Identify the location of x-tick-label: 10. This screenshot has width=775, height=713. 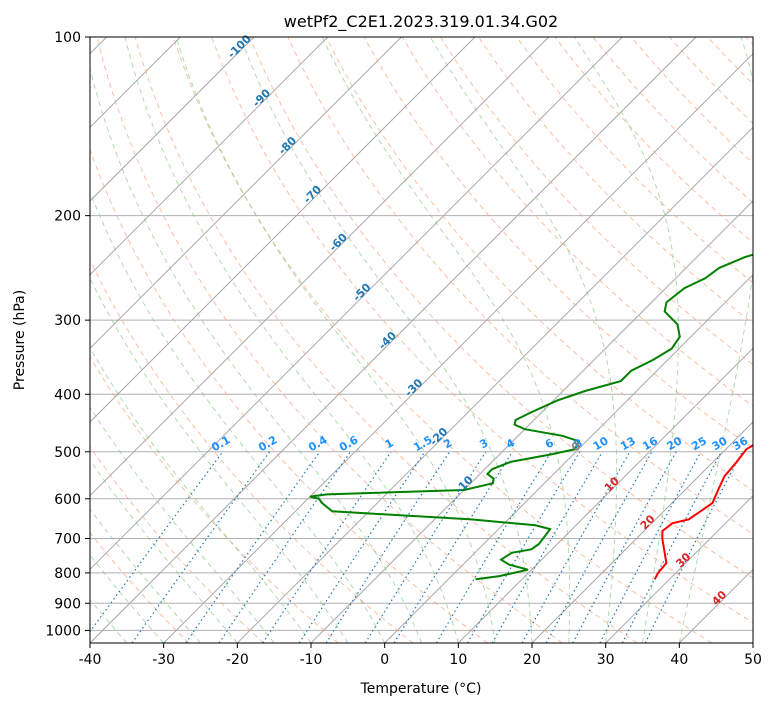
(458, 660).